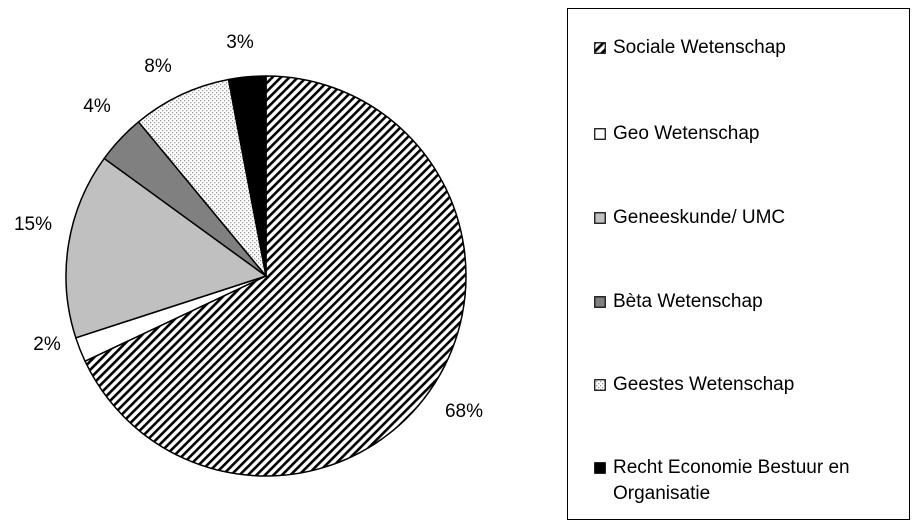 This screenshot has height=527, width=917. I want to click on legend-item-6: Recht Economie Bestuur en Organisatie, so click(746, 481).